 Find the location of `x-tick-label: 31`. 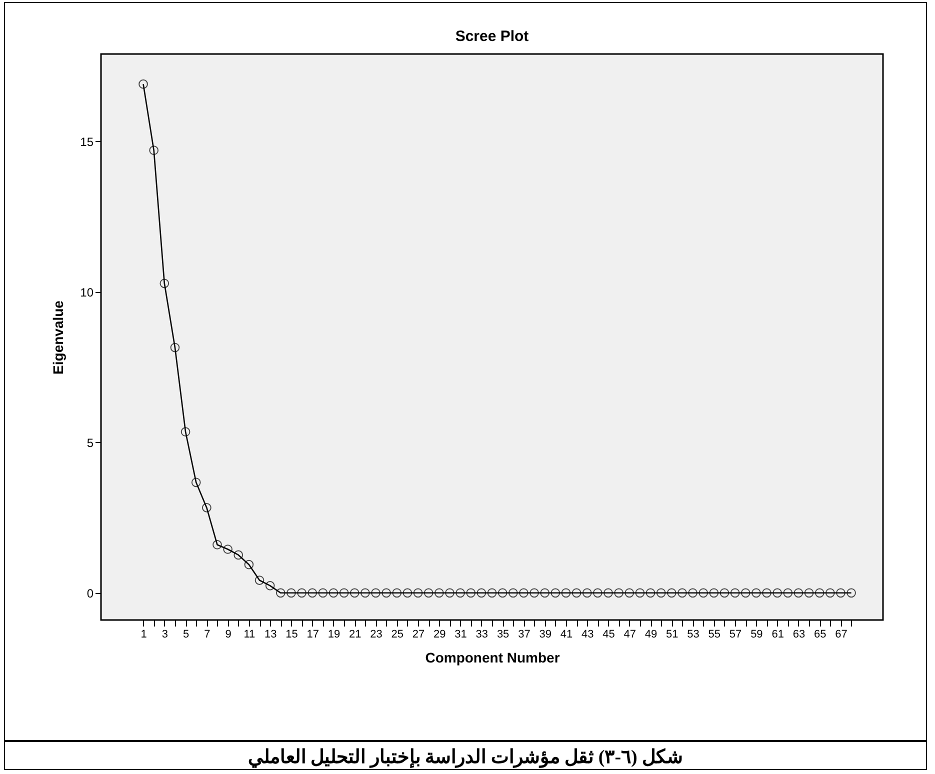

x-tick-label: 31 is located at coordinates (460, 634).